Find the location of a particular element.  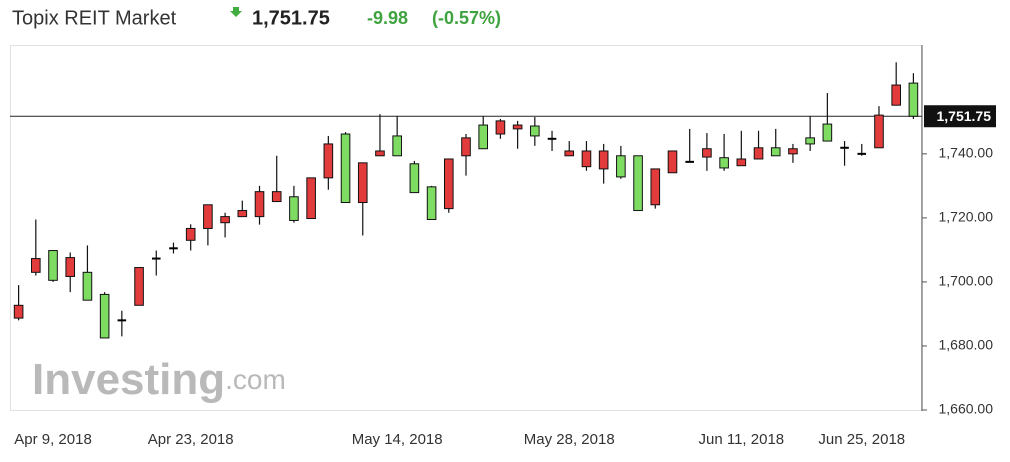

x-tick-label: Jun 11, 2018 is located at coordinates (742, 439).